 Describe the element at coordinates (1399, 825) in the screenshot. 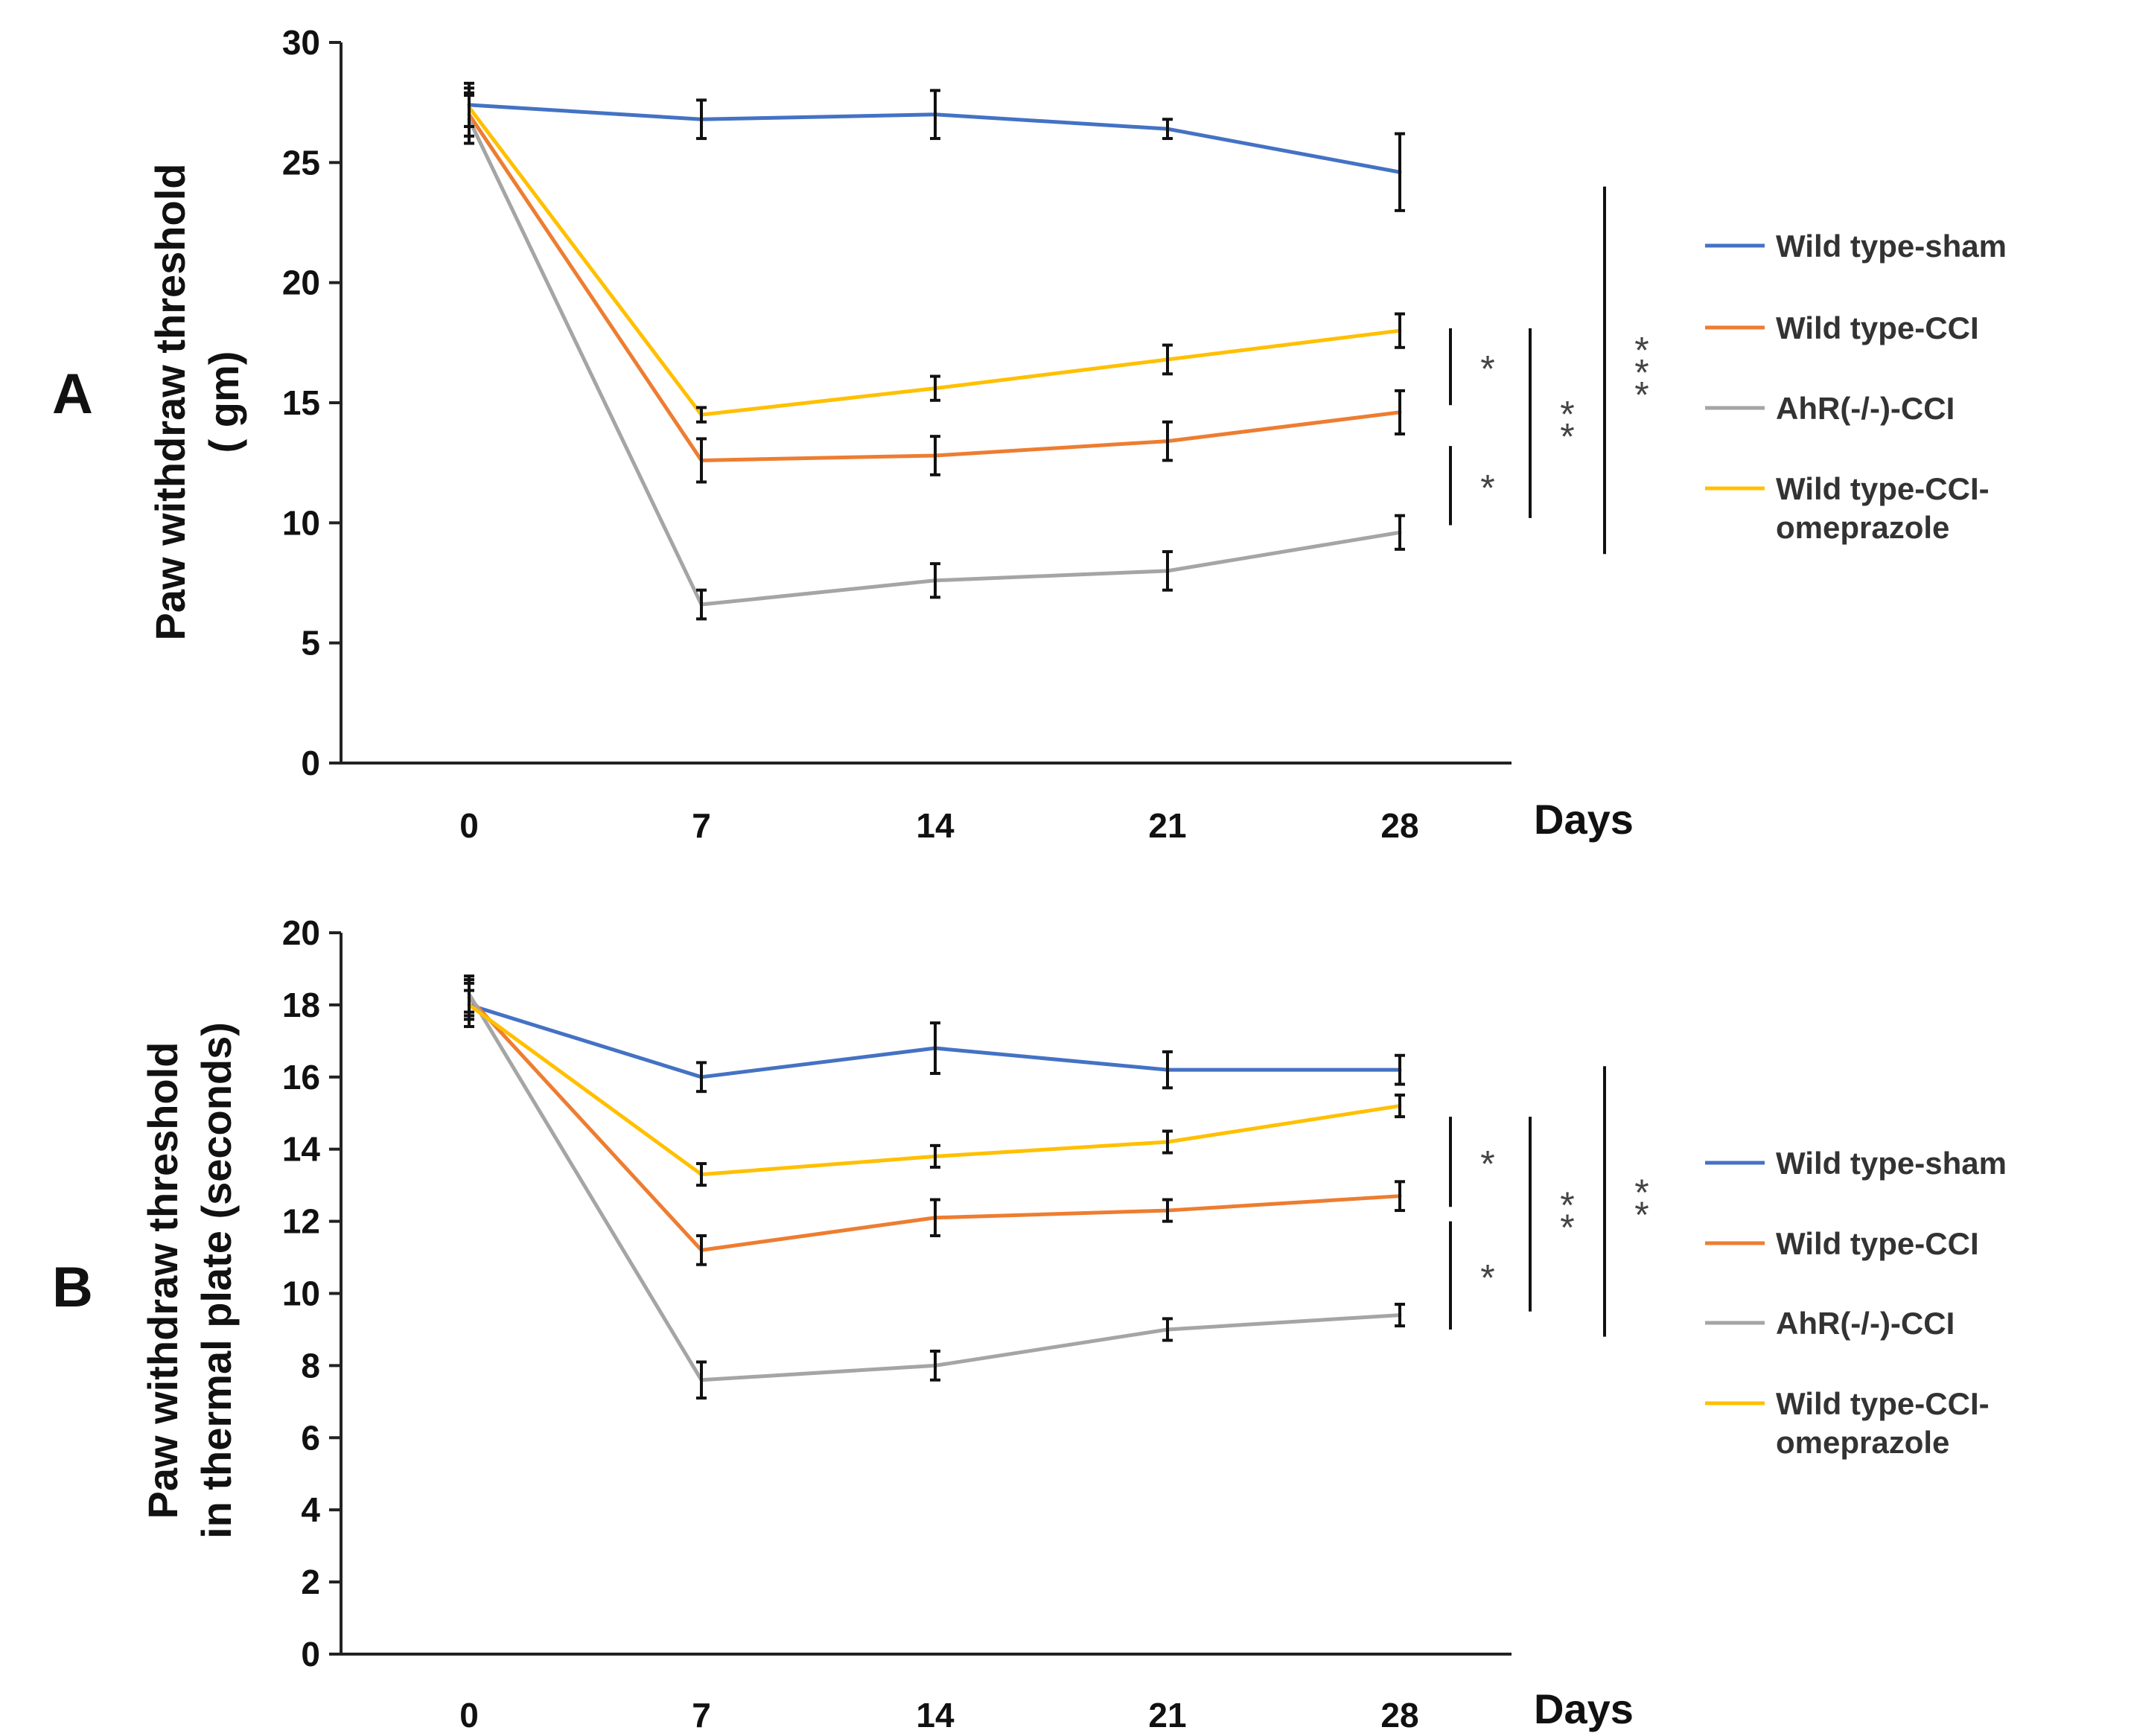

I see `panel-a-x-tick-label: 28` at that location.